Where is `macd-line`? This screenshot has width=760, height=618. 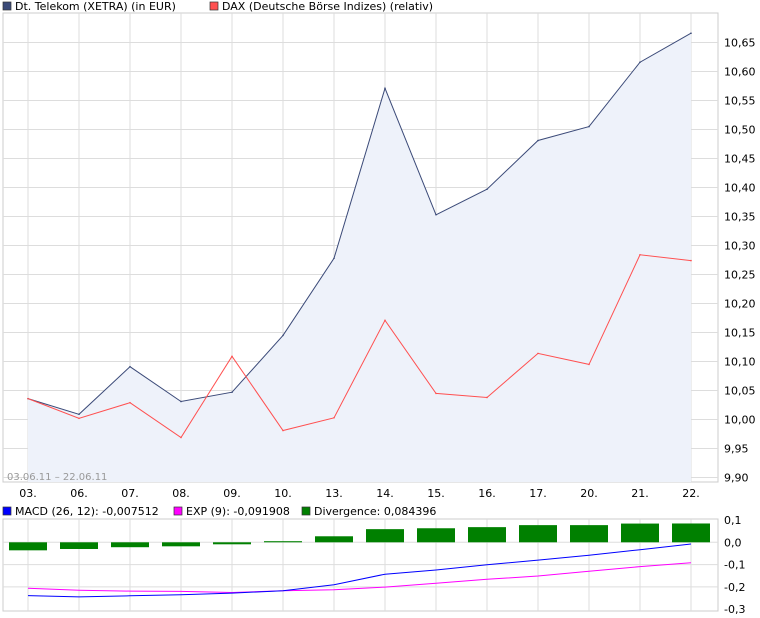
macd-line is located at coordinates (359, 570).